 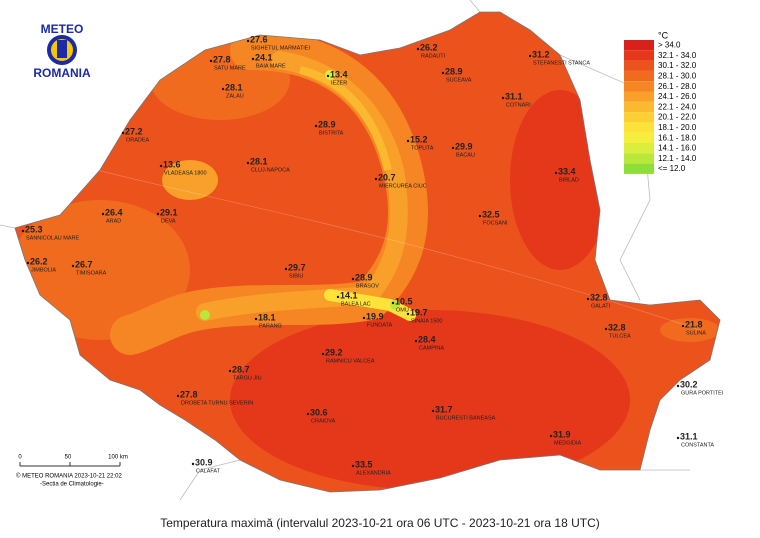 What do you see at coordinates (367, 286) in the screenshot?
I see `station-name: BRASOV` at bounding box center [367, 286].